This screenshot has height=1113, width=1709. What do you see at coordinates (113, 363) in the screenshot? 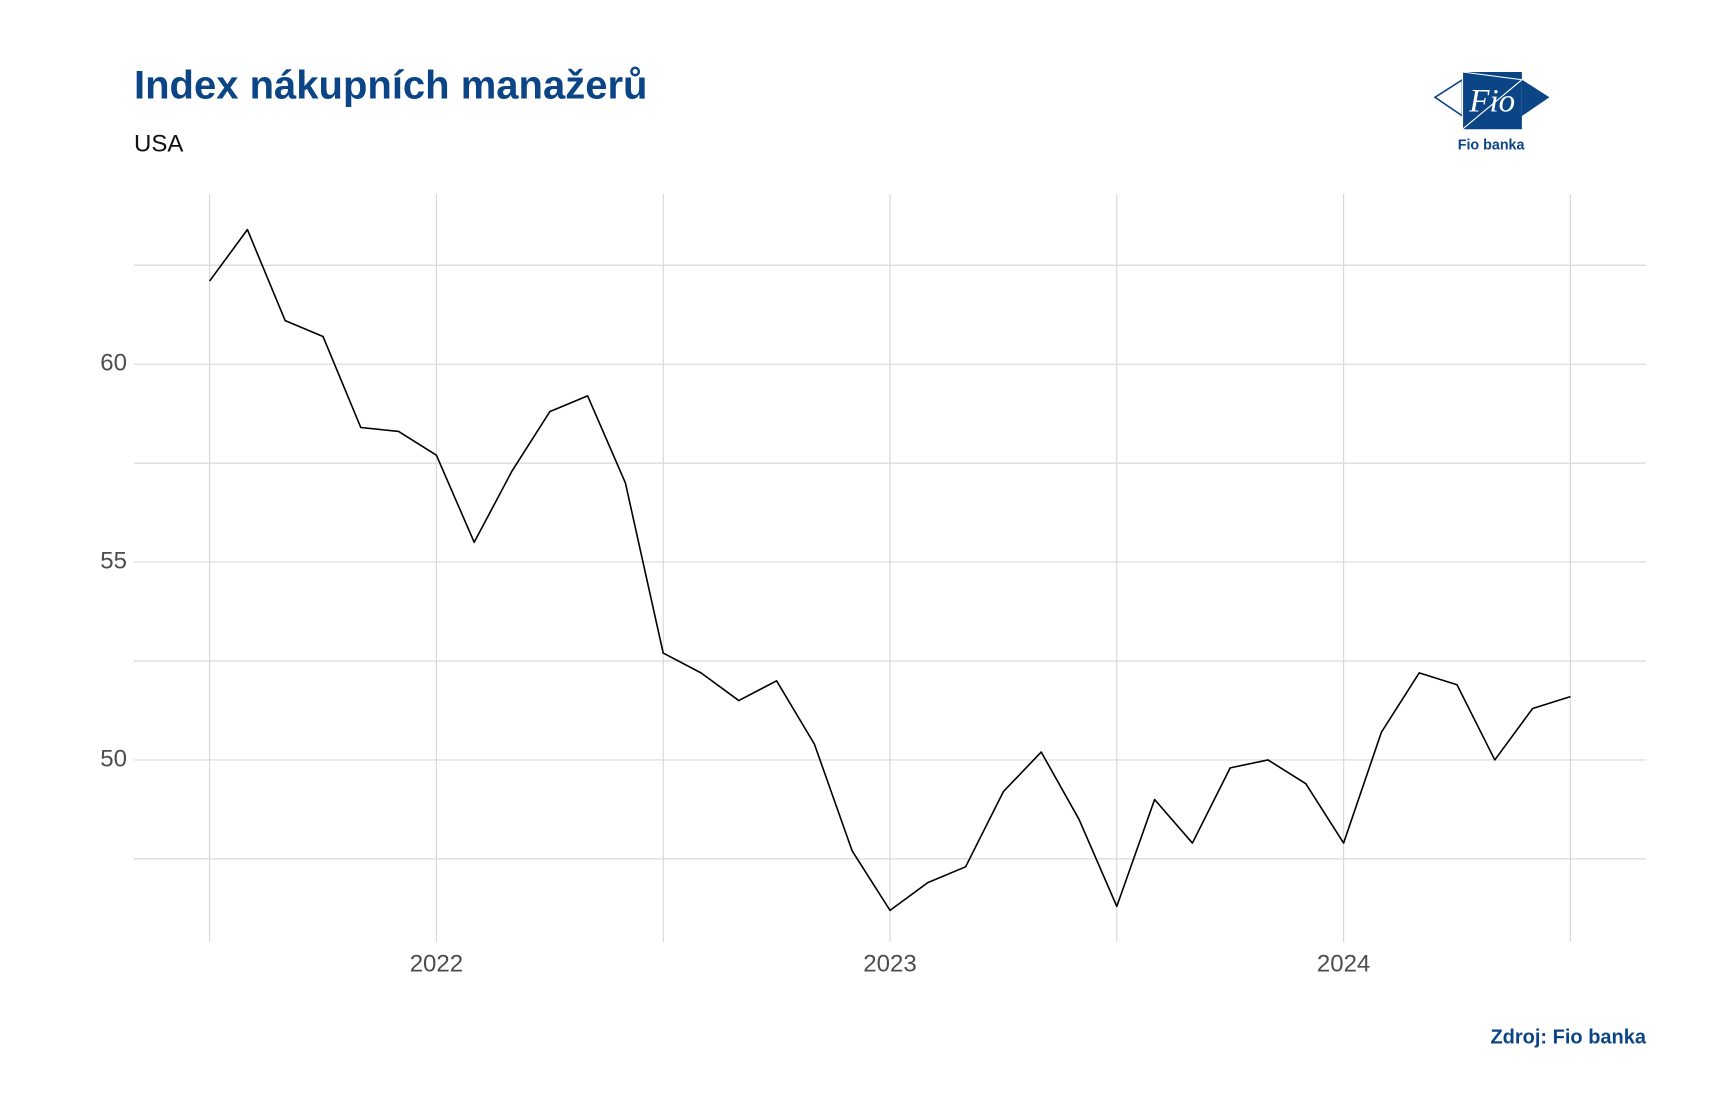
I see `y-tick-label: 60` at bounding box center [113, 363].